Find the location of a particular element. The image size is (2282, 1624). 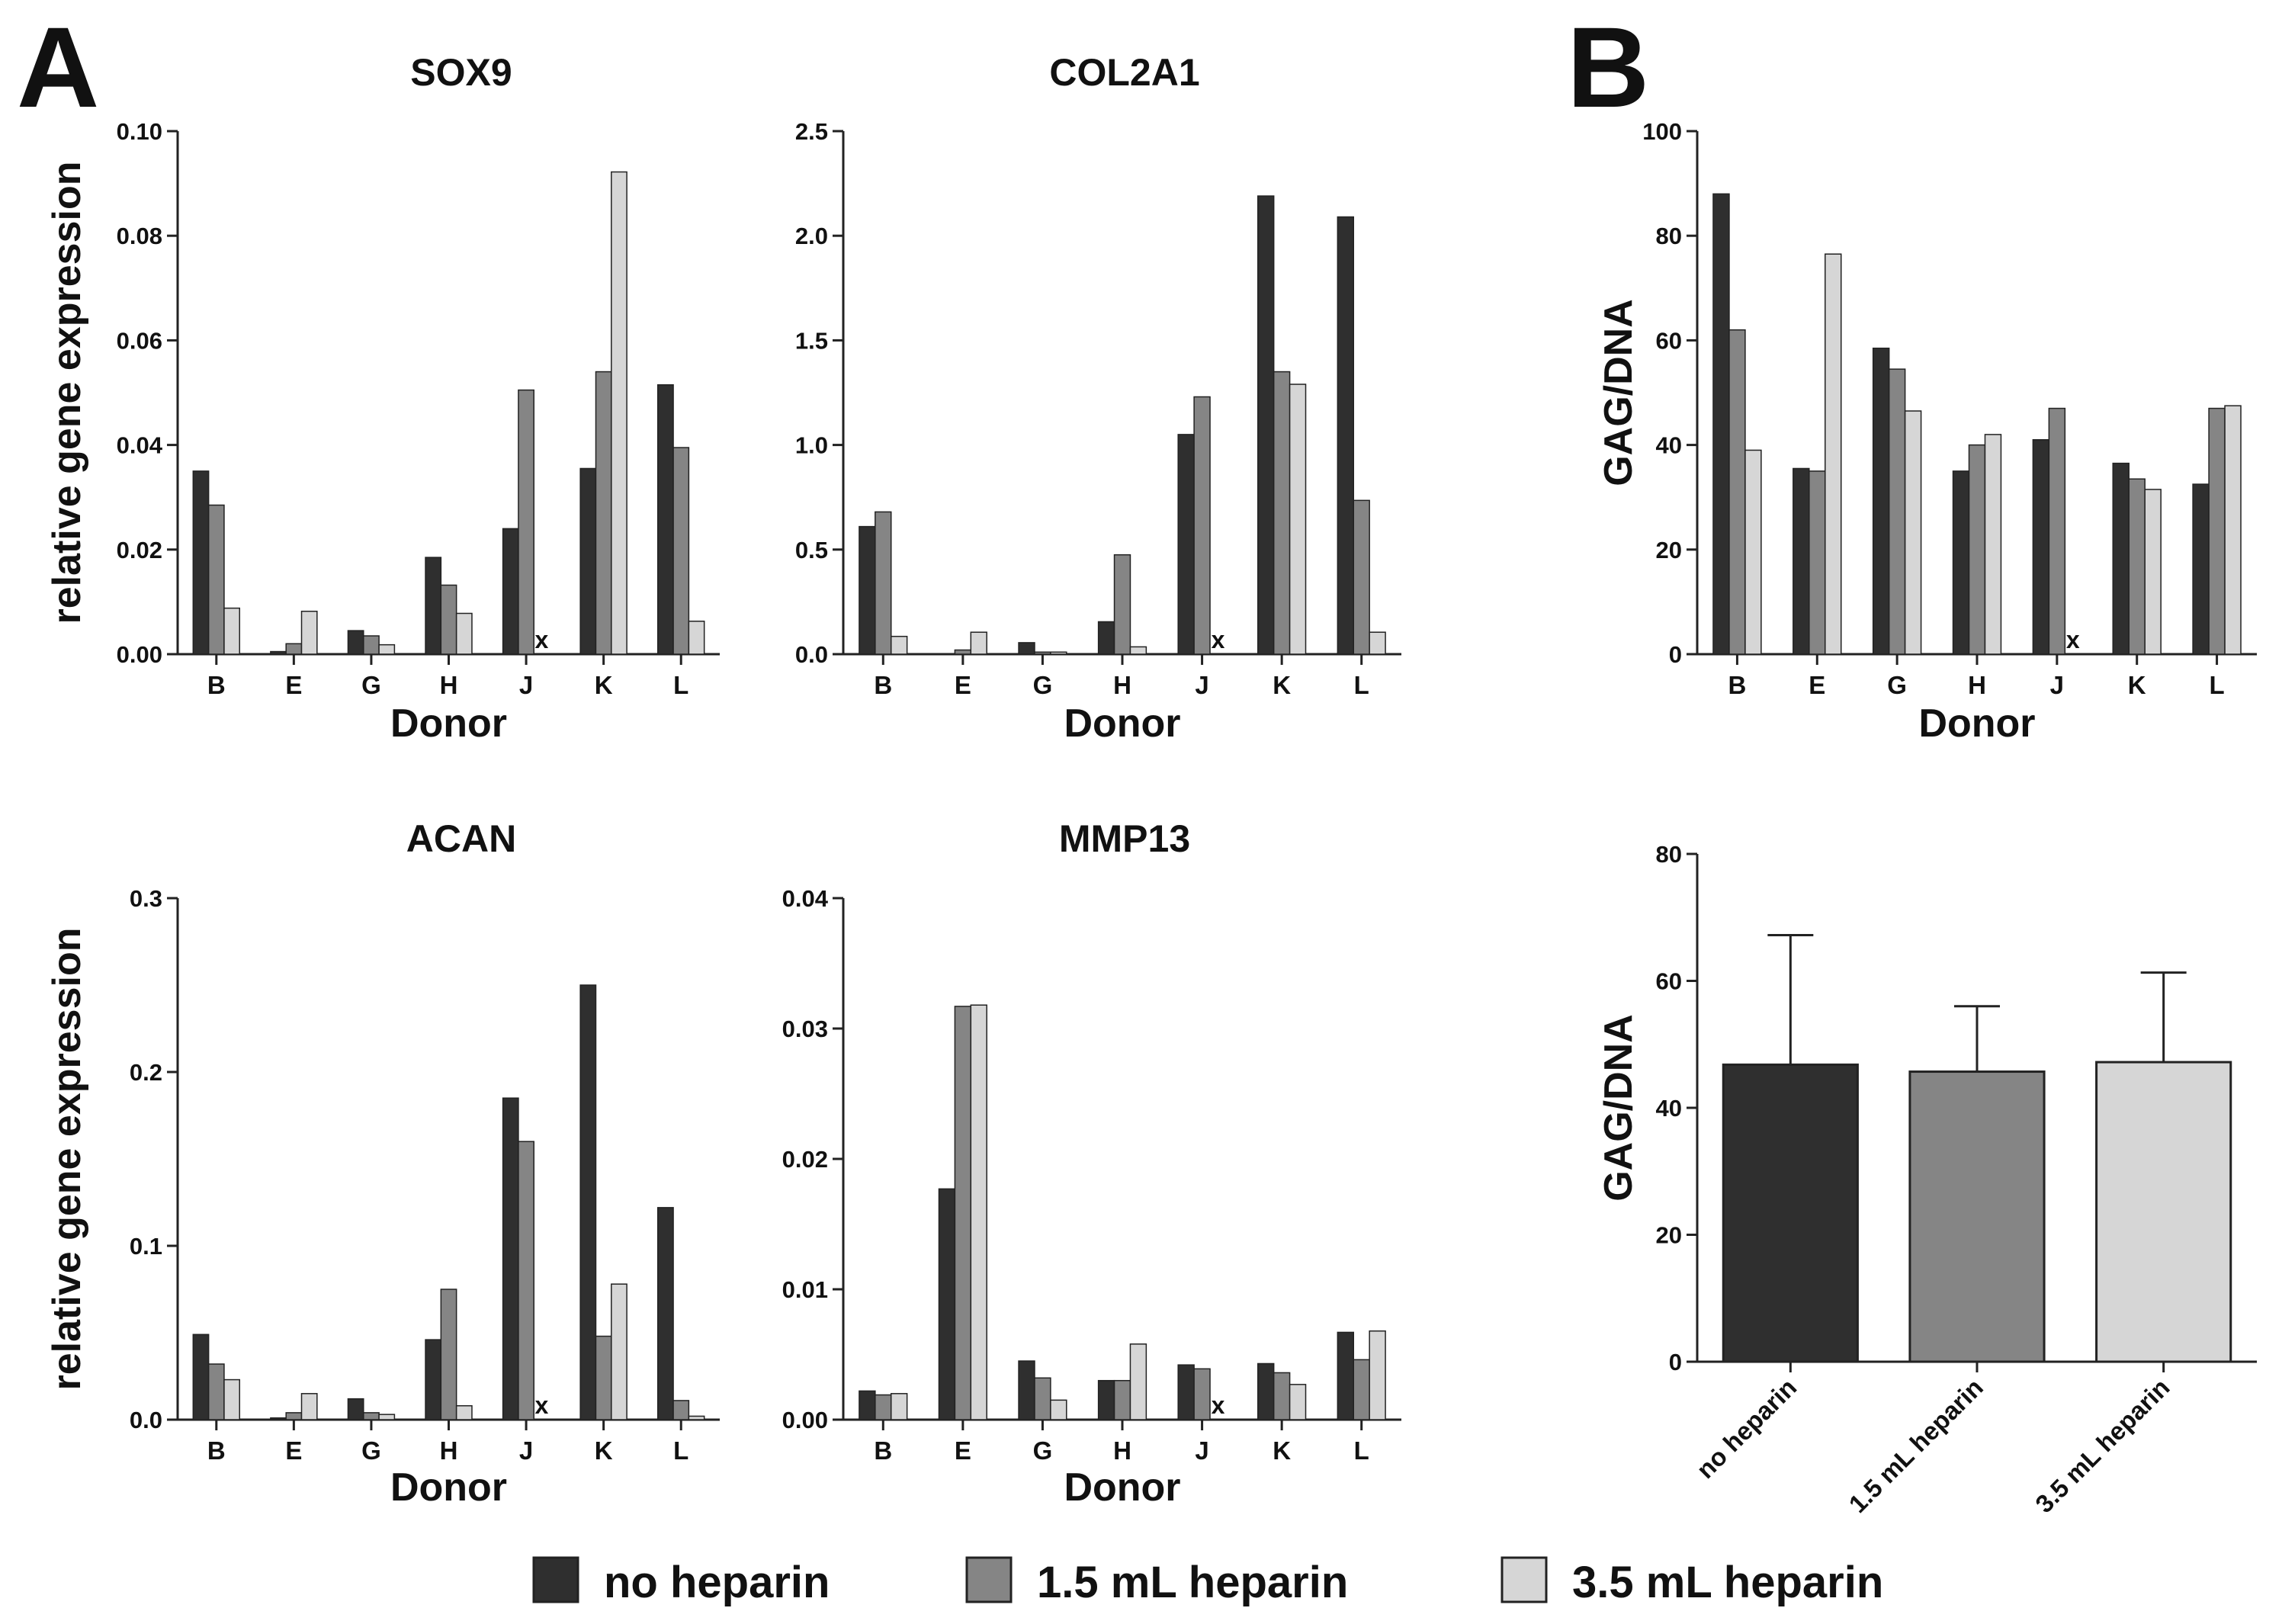

y-tick-label: 0.5 is located at coordinates (811, 550).